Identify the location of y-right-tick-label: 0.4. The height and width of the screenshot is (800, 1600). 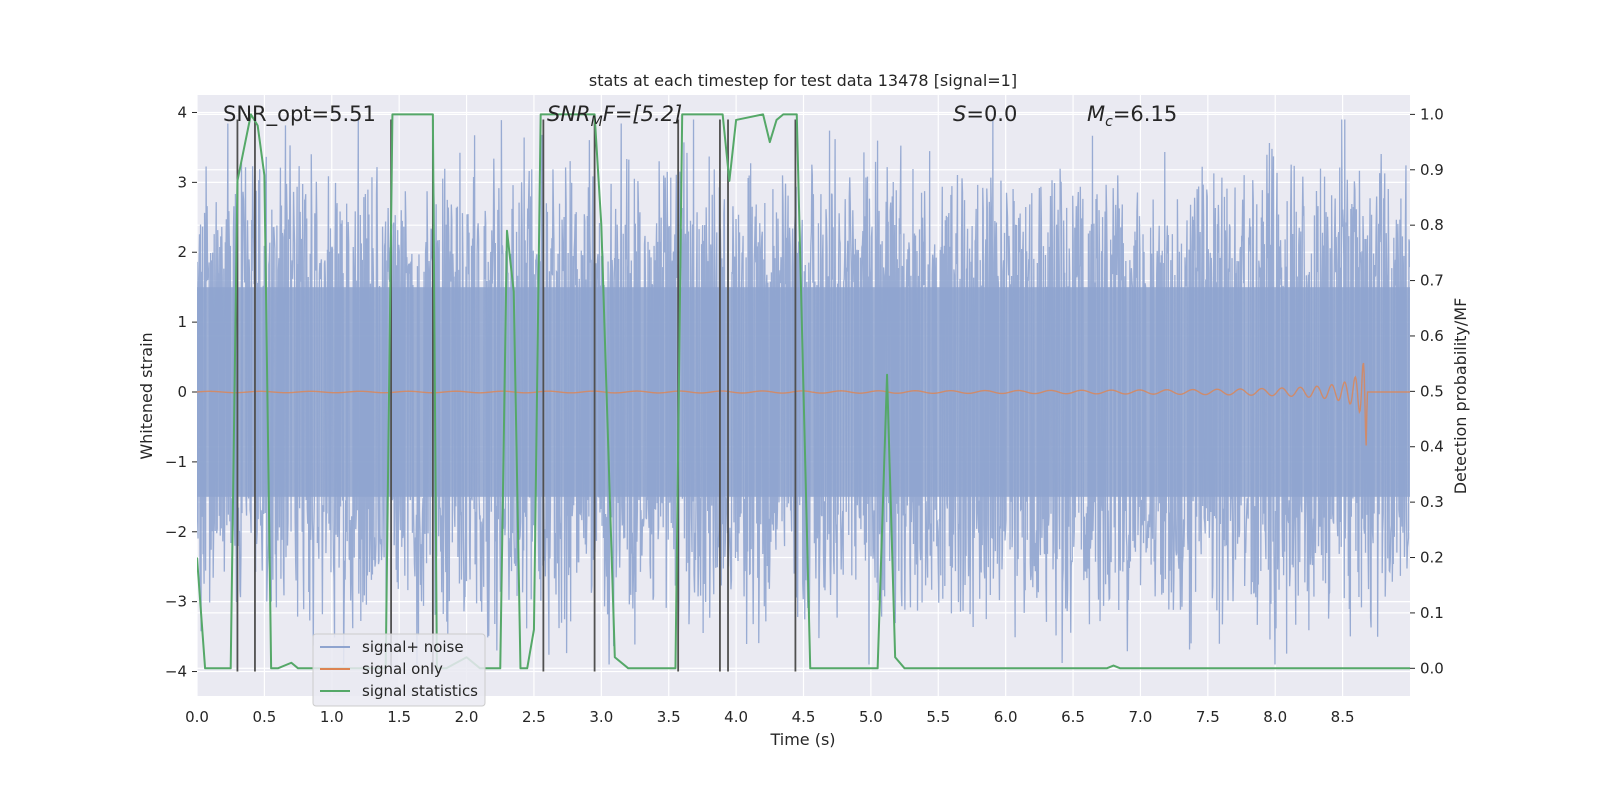
(1432, 447).